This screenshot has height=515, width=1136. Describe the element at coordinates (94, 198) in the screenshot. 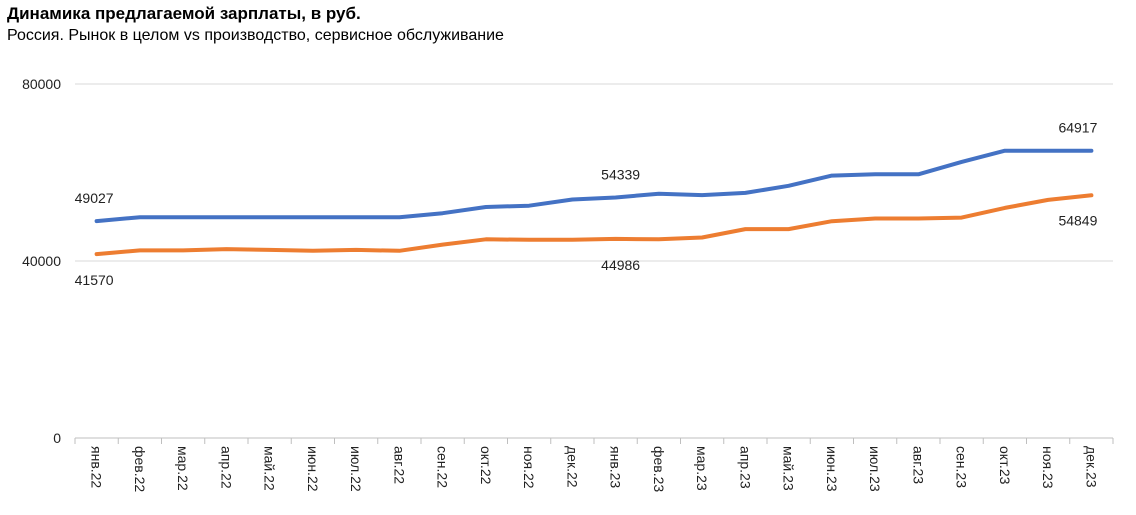

I see `data-label: 49027` at that location.